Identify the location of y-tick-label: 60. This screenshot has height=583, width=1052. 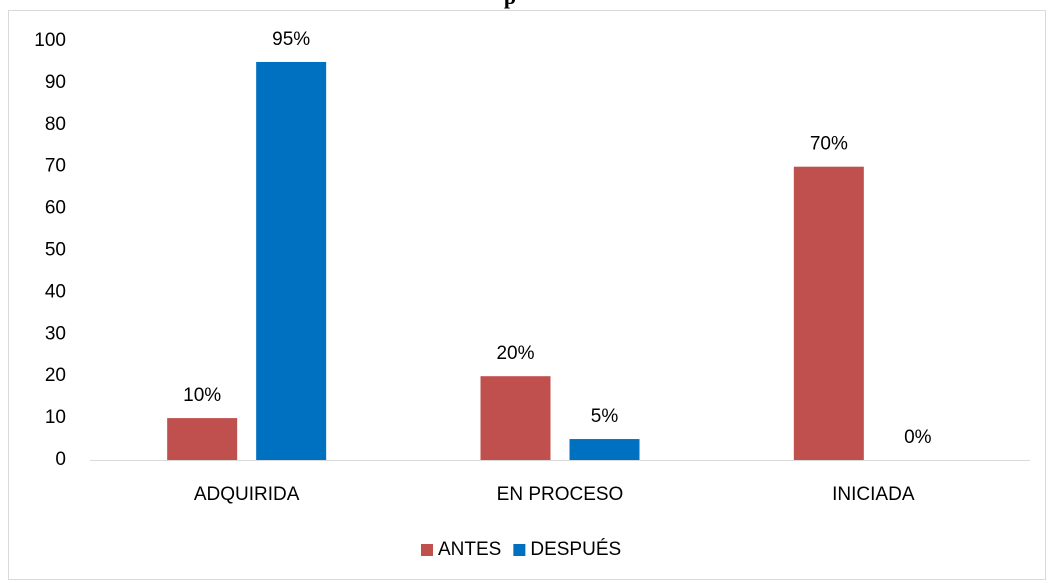
(55, 208).